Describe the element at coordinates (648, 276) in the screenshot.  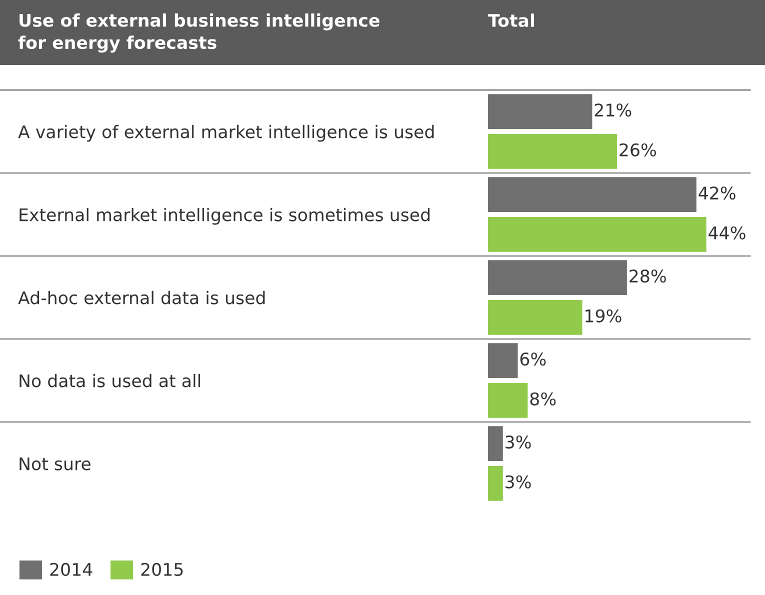
I see `data-label: 28%` at that location.